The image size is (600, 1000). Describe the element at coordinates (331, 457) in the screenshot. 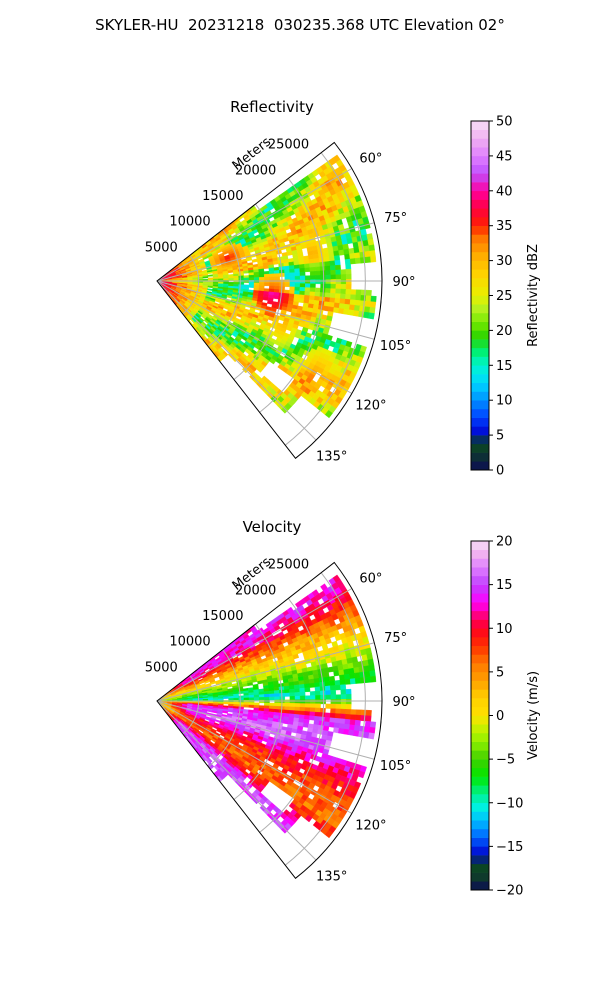

I see `azimuth-tick-label: 135°` at that location.